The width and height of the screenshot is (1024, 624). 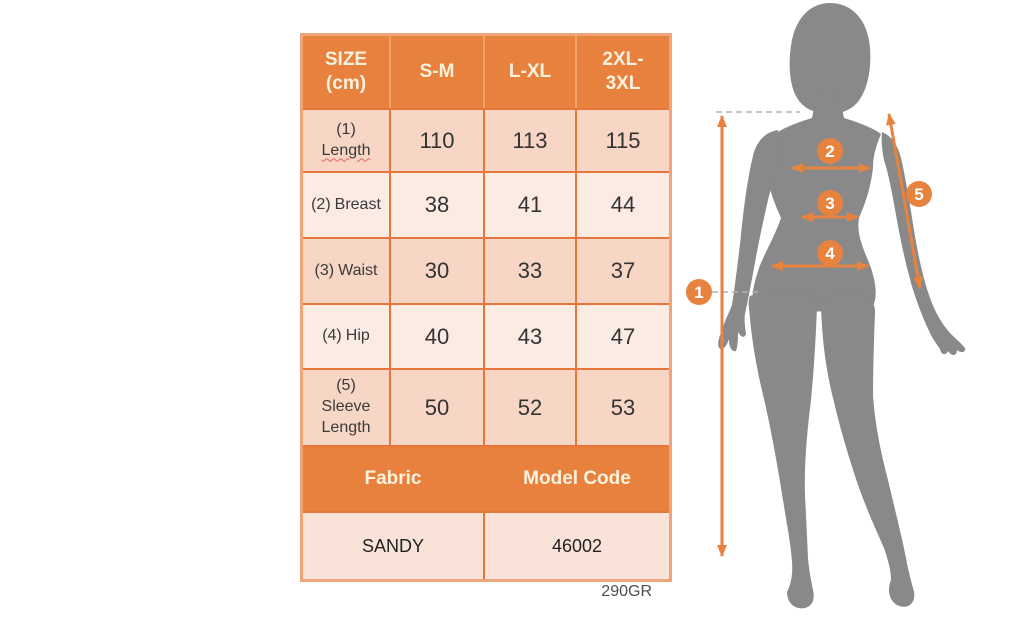 I want to click on row-label-waist: (3) Waist, so click(x=346, y=271).